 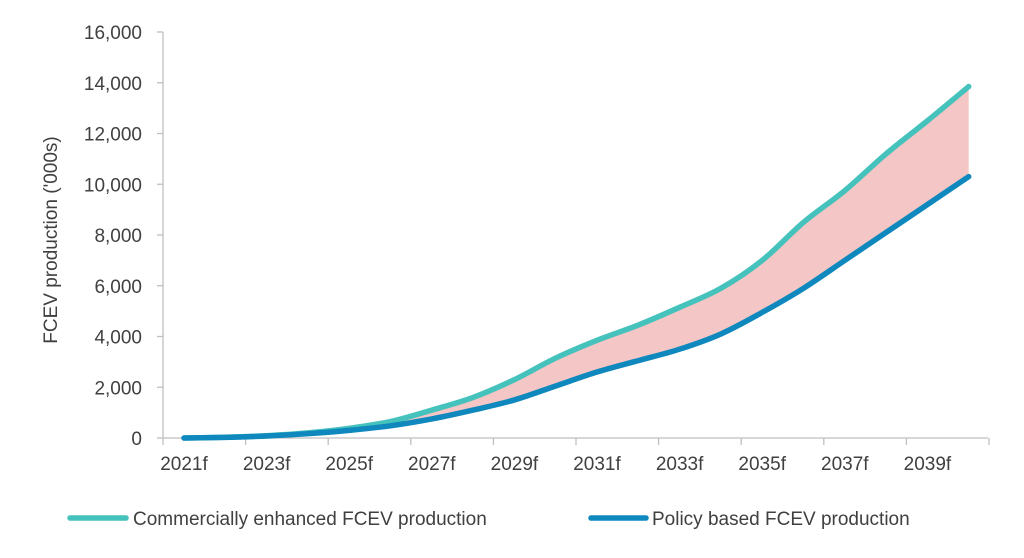 What do you see at coordinates (597, 464) in the screenshot?
I see `x-tick-label: 2031f` at bounding box center [597, 464].